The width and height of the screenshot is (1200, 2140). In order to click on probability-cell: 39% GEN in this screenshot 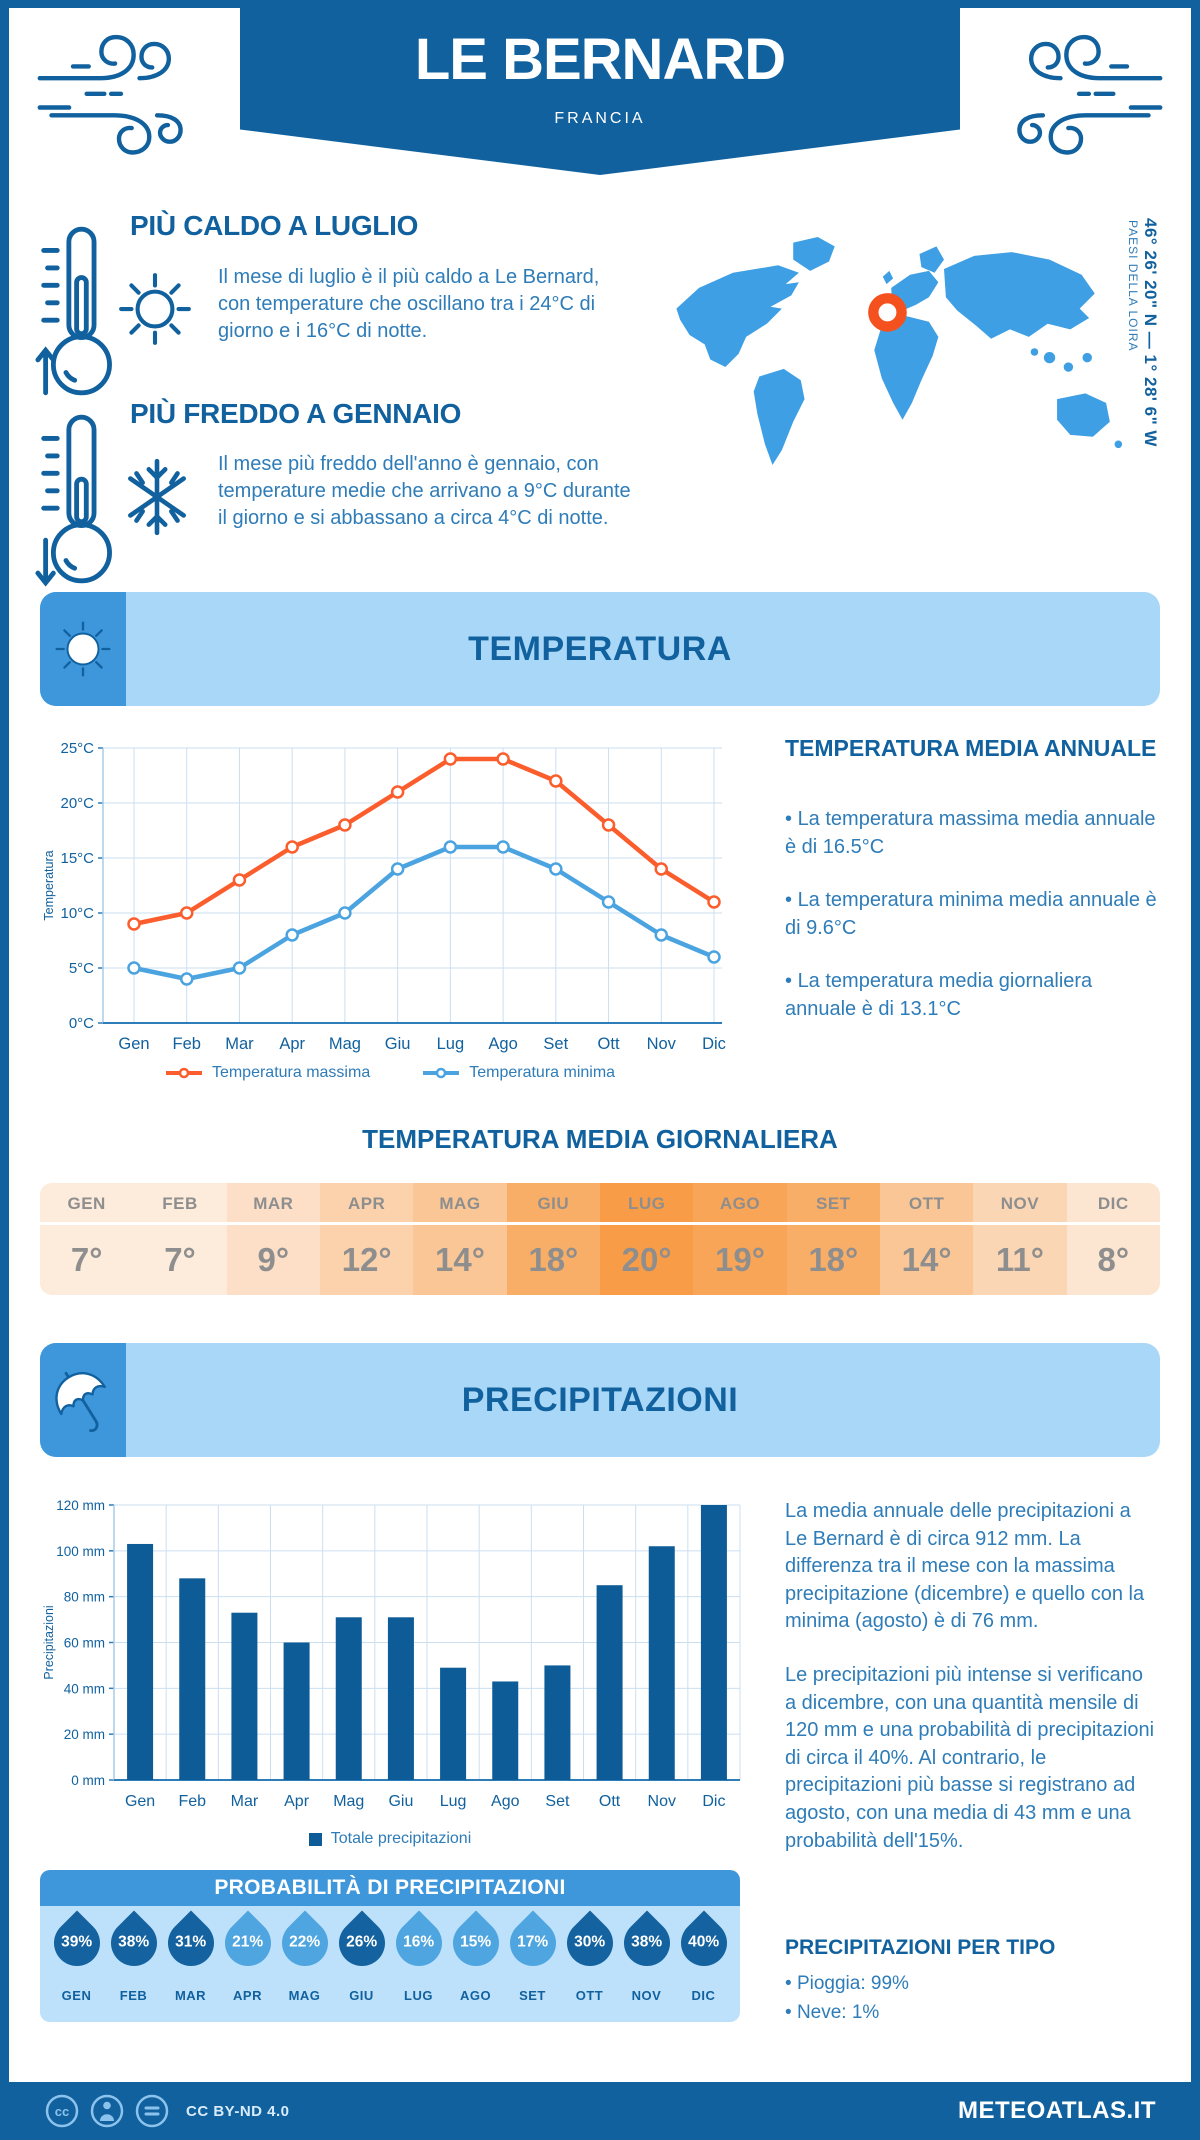, I will do `click(76, 1964)`.